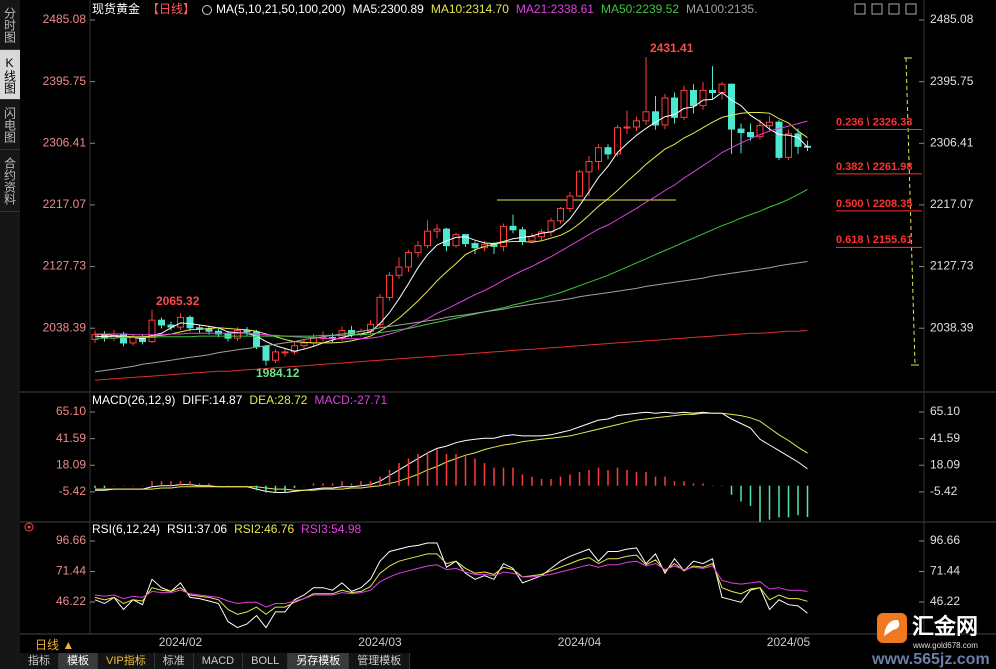  What do you see at coordinates (10, 125) in the screenshot?
I see `sidebar-tab: 闪电图` at bounding box center [10, 125].